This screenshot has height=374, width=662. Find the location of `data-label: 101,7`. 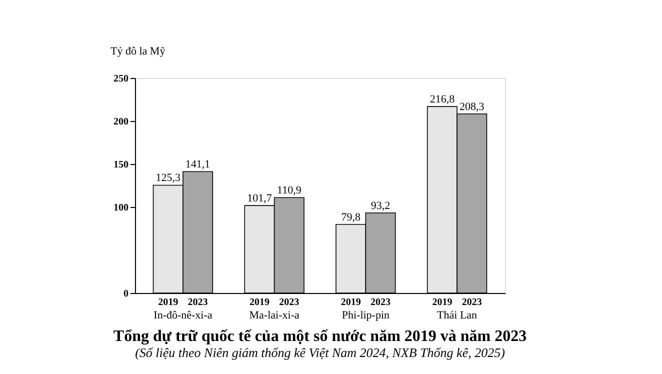

data-label: 101,7 is located at coordinates (259, 198).